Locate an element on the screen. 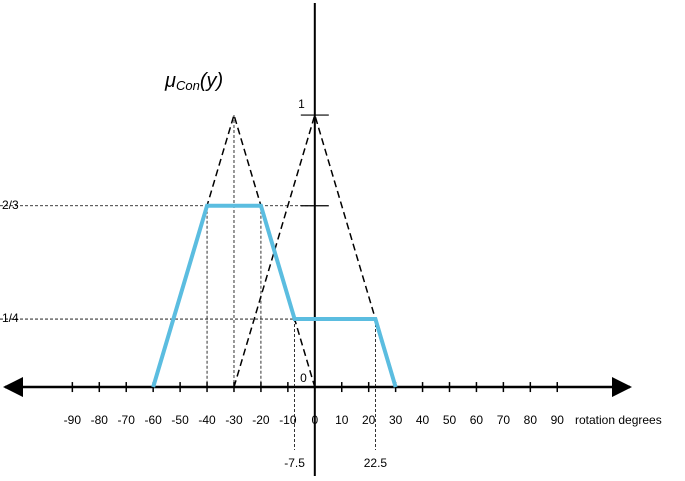 The image size is (685, 481). x-tick-label: -50 is located at coordinates (180, 420).